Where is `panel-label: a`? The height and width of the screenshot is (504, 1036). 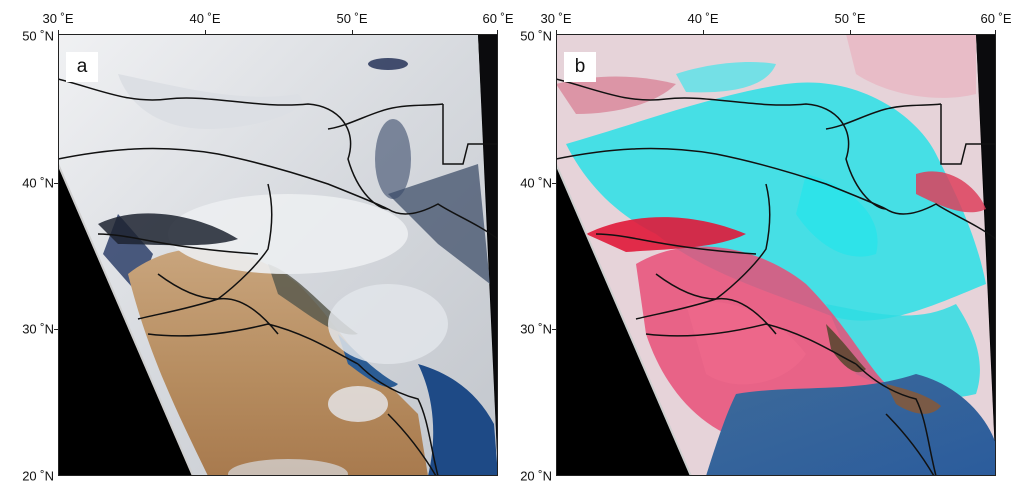 panel-label: a is located at coordinates (82, 67).